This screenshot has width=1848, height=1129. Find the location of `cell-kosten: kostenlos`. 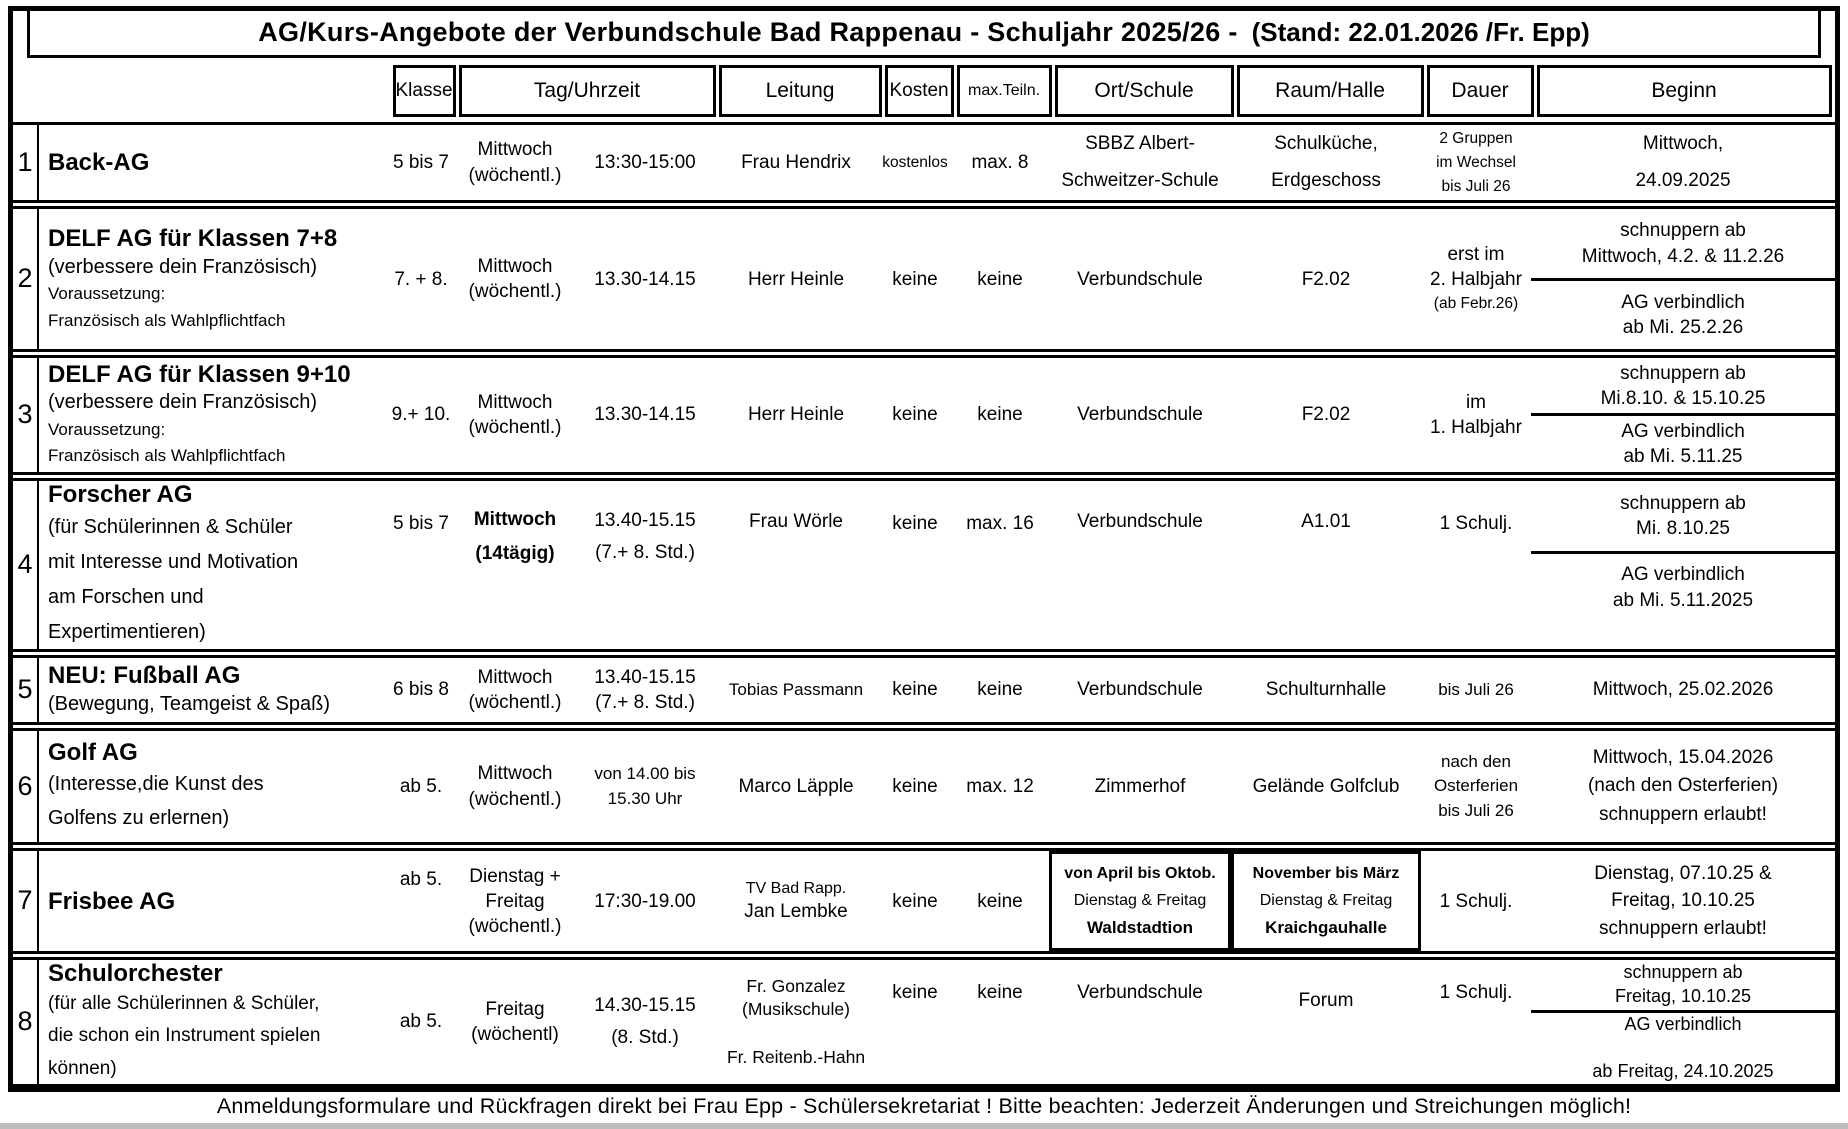

cell-kosten: kostenlos is located at coordinates (915, 162).